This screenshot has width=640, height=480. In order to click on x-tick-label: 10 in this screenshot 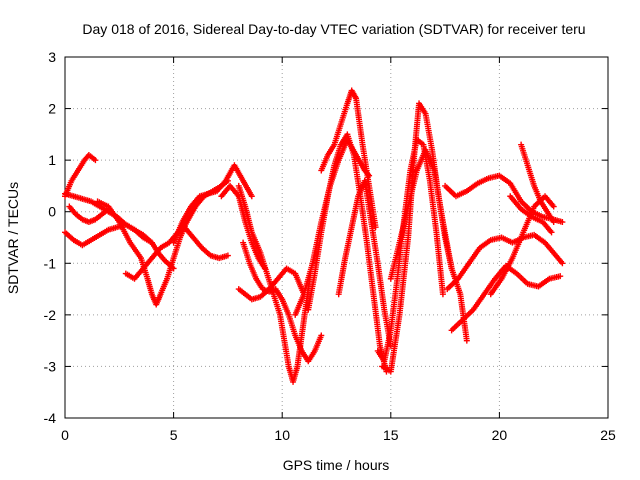, I will do `click(282, 435)`.